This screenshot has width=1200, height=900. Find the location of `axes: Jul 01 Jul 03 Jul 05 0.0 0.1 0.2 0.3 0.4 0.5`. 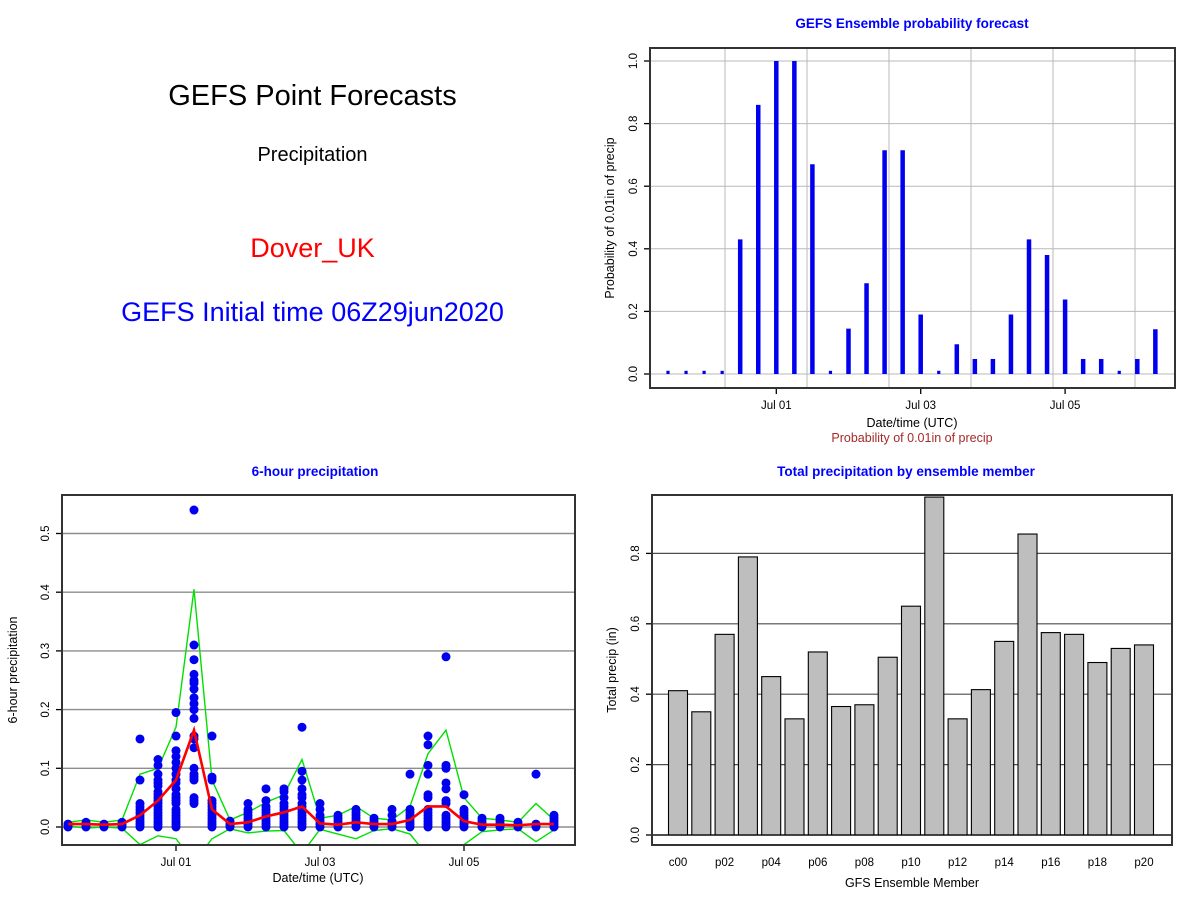

axes: Jul 01 Jul 03 Jul 05 0.0 0.1 0.2 0.3 0.4 0.5 is located at coordinates (259, 698).